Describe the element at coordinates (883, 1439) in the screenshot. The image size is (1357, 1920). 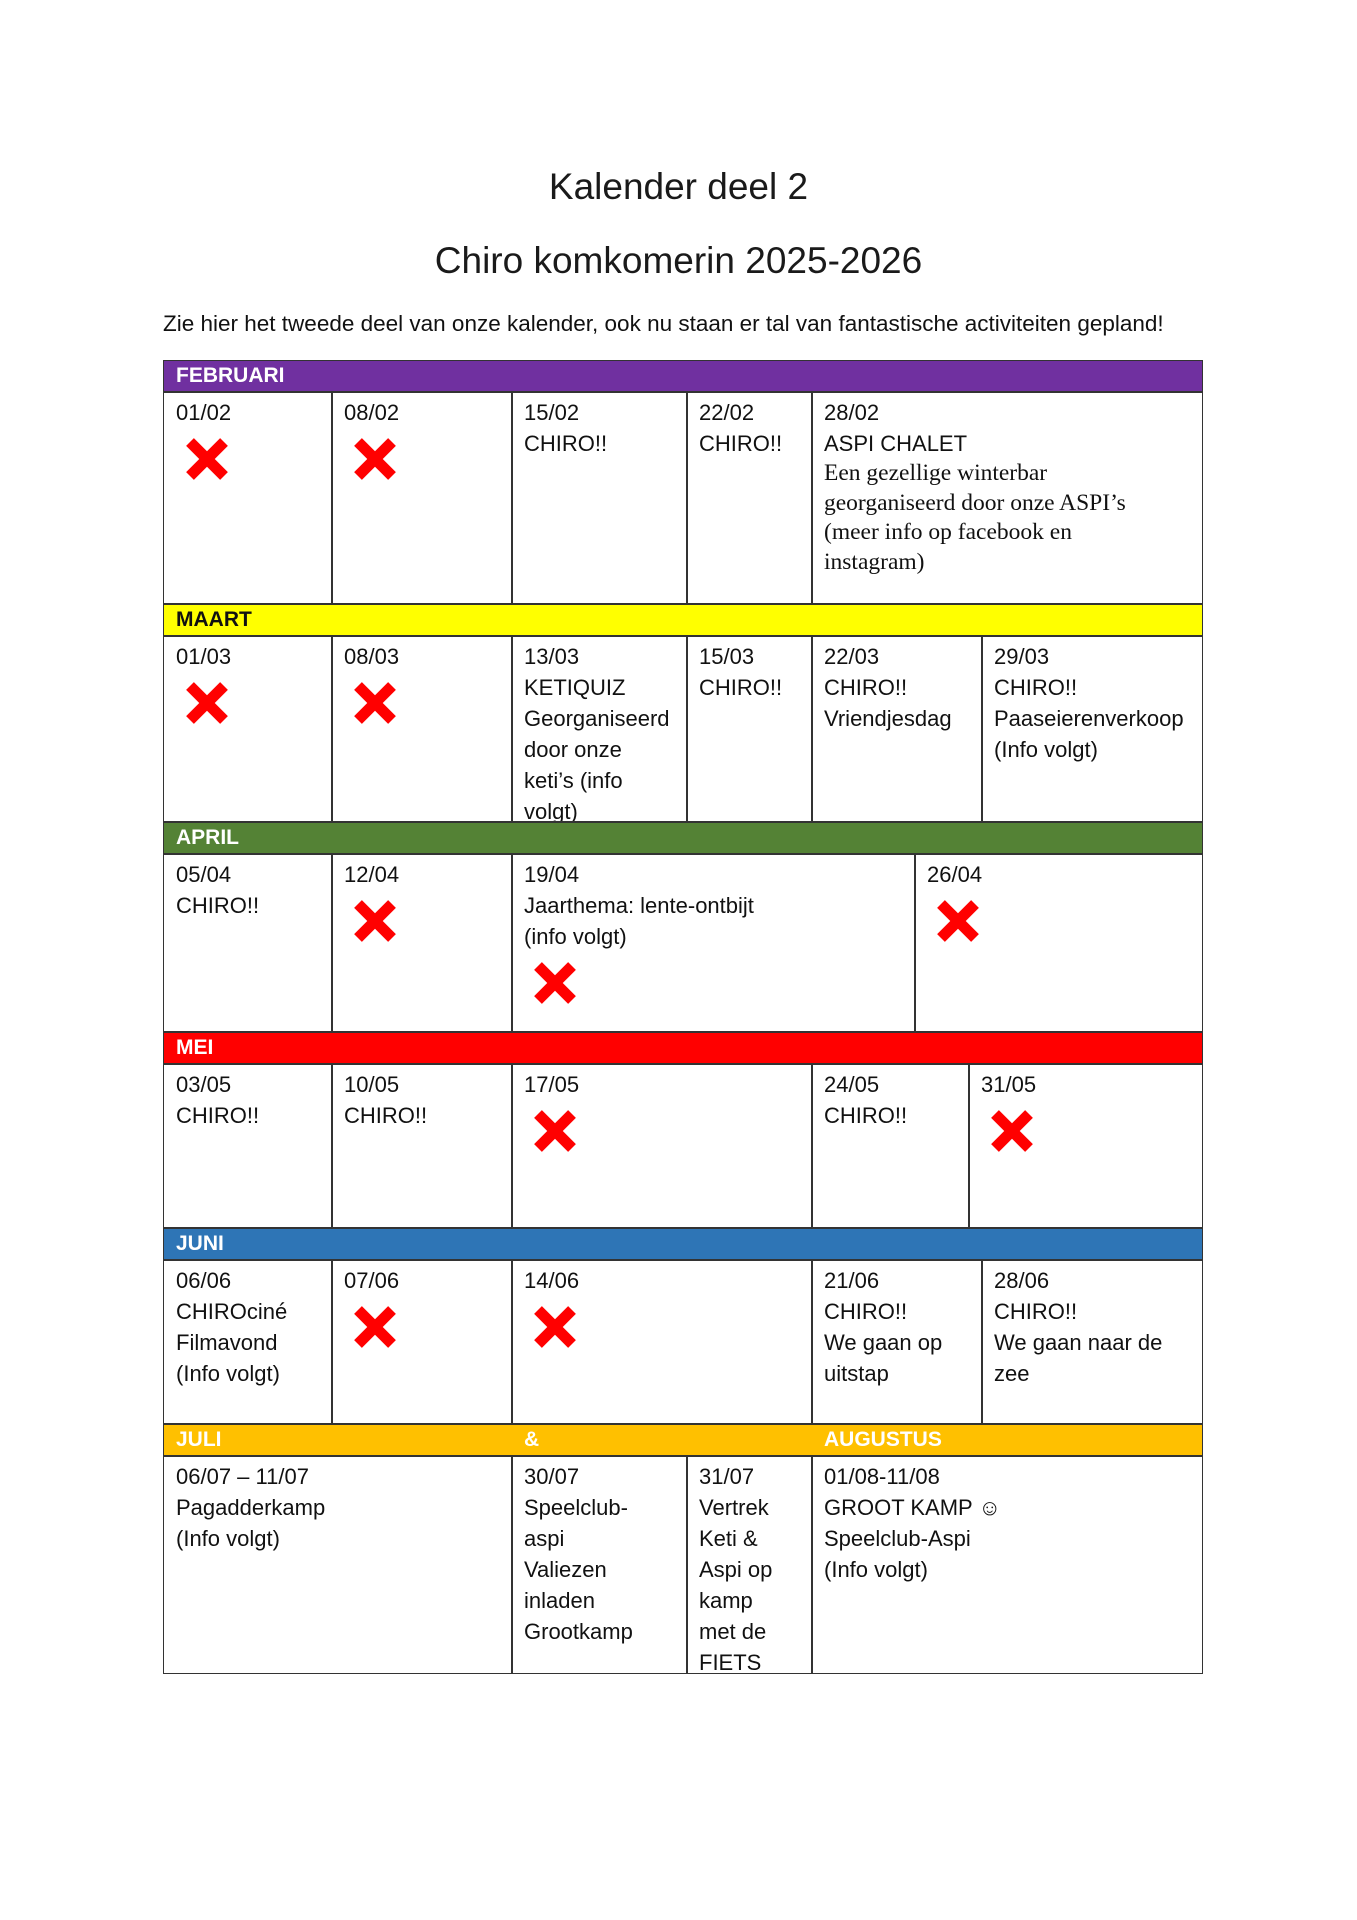
I see `month-label-augustus: AUGUSTUS` at that location.